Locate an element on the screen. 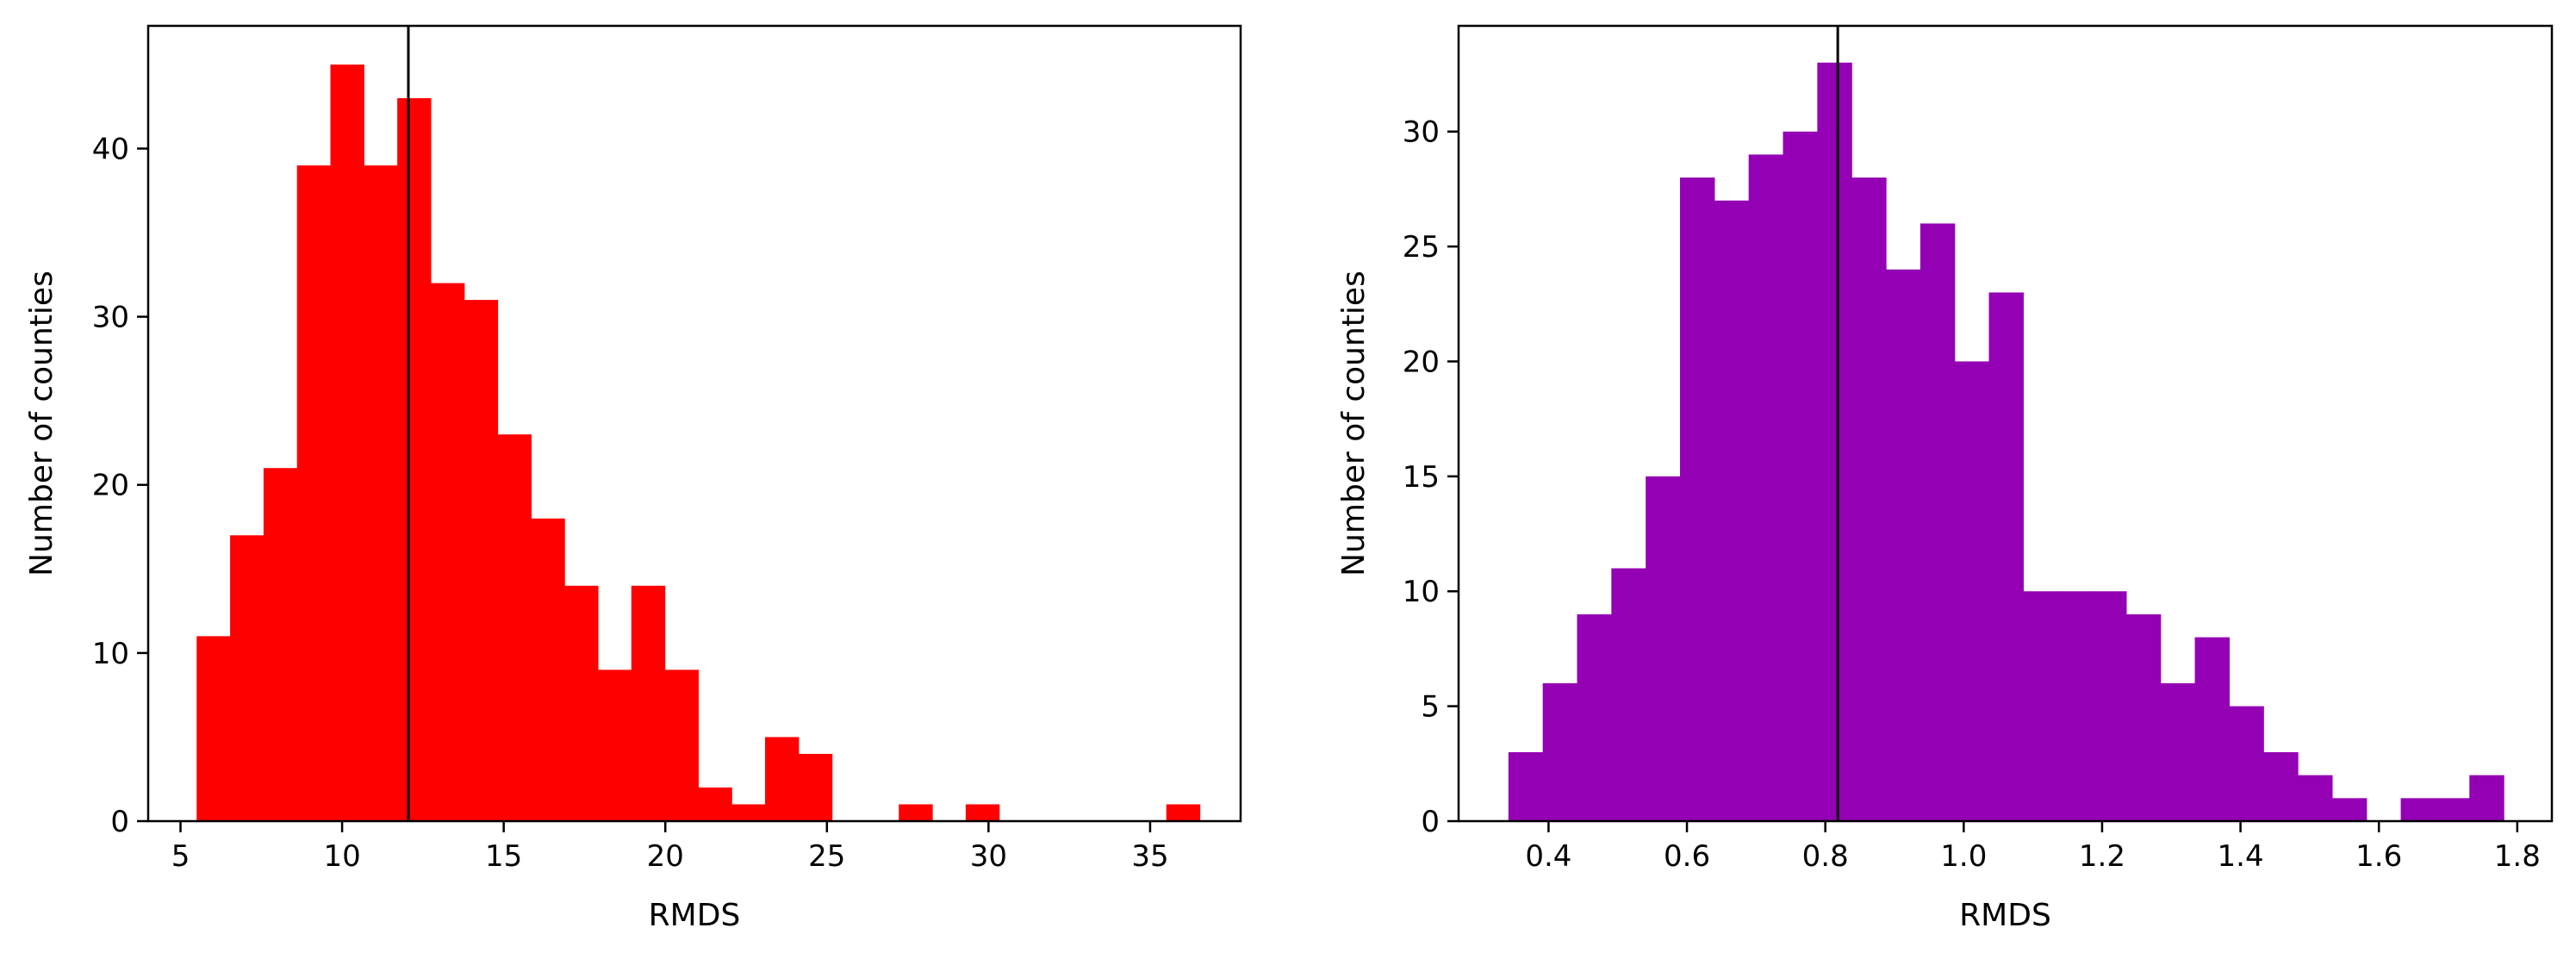  right-y-tick-label: 30 is located at coordinates (1422, 132).